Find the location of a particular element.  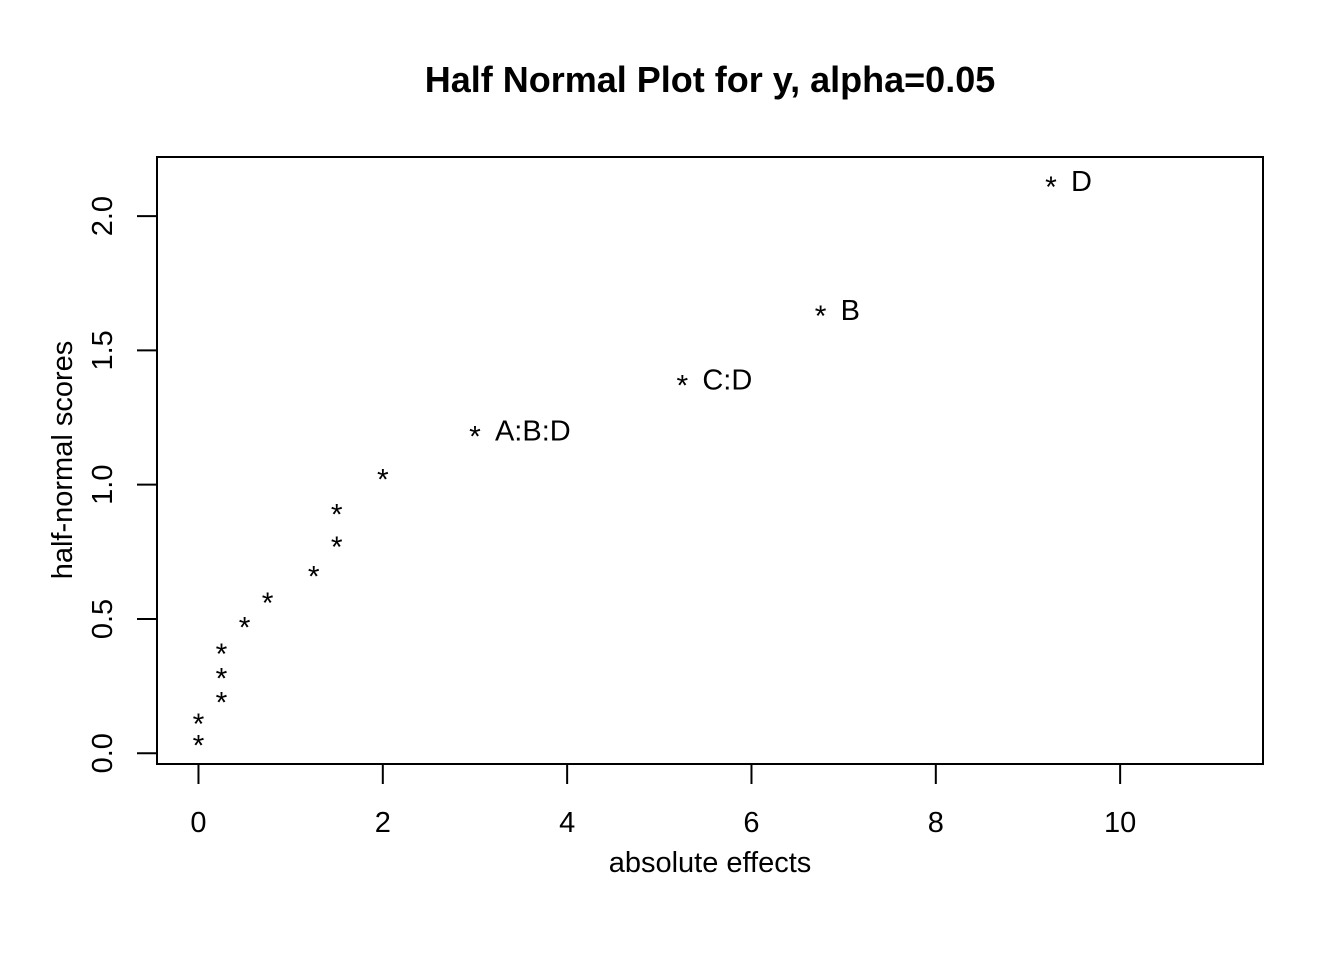

x-tick-label: 10 is located at coordinates (1120, 823).